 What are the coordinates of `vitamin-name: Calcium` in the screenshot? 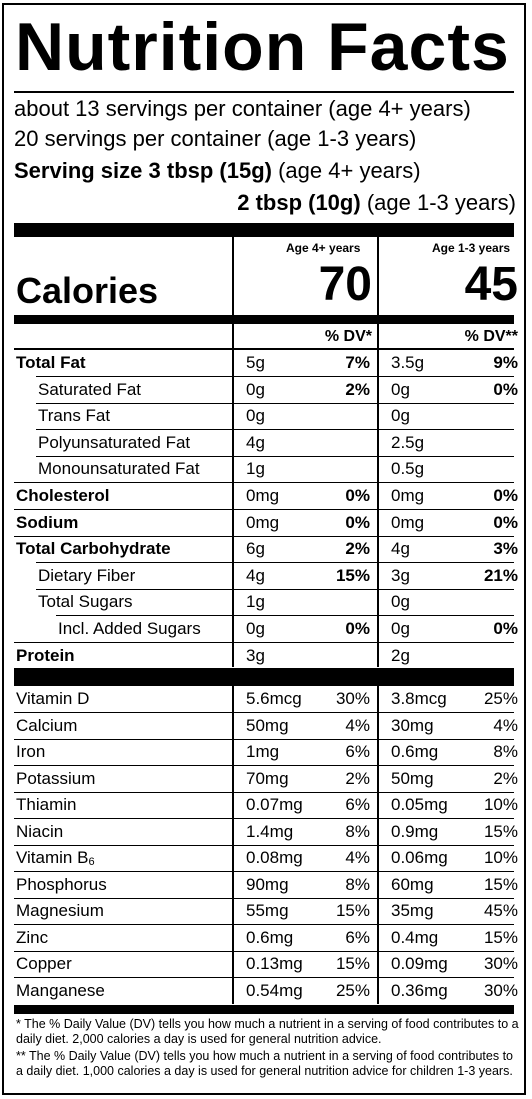 It's located at (46, 726).